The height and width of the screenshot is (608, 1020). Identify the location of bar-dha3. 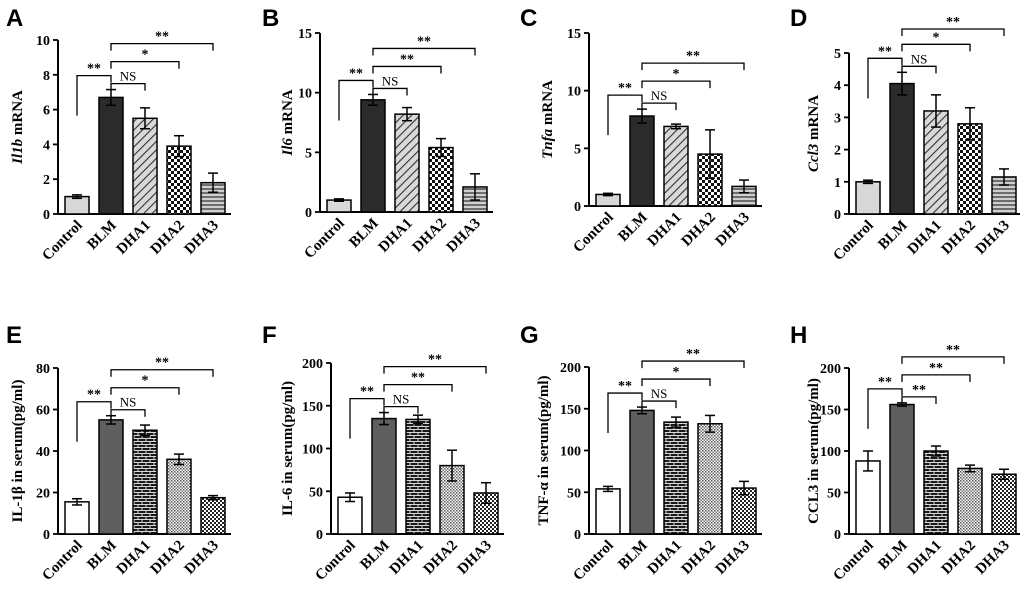
(1004, 195).